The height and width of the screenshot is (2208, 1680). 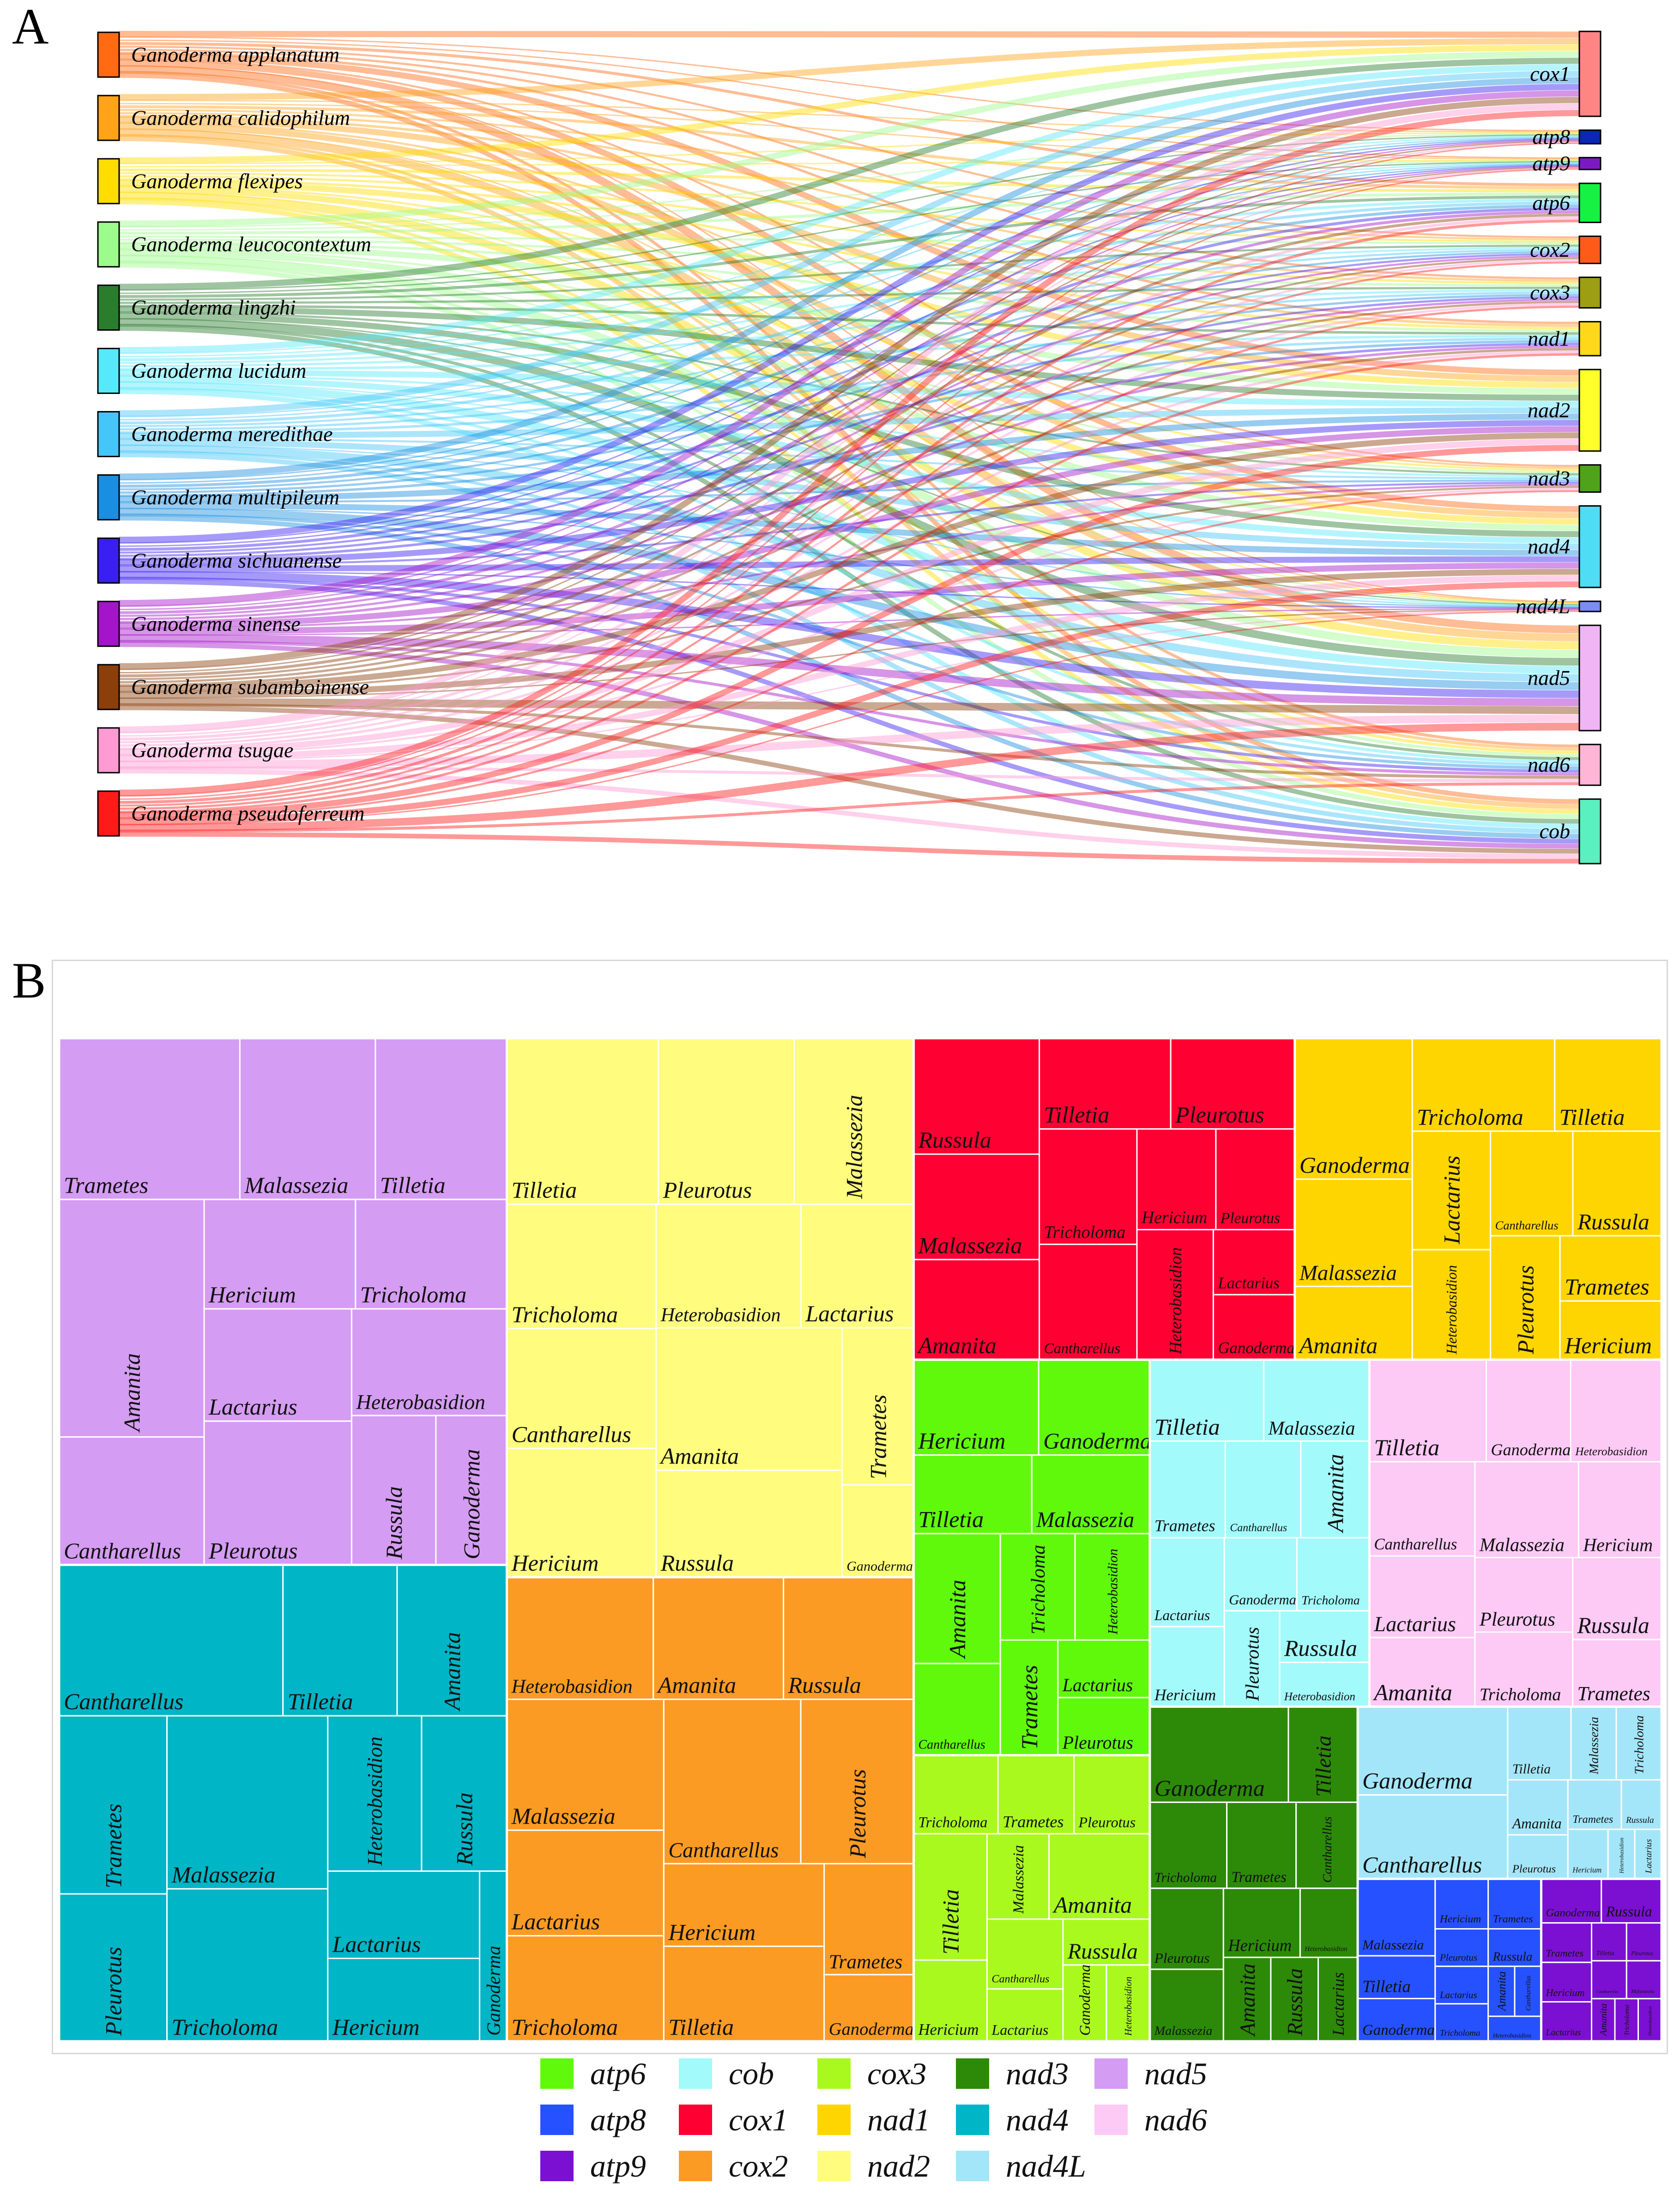 What do you see at coordinates (1650, 2021) in the screenshot?
I see `treemap-cell-label: Heterobasidion` at bounding box center [1650, 2021].